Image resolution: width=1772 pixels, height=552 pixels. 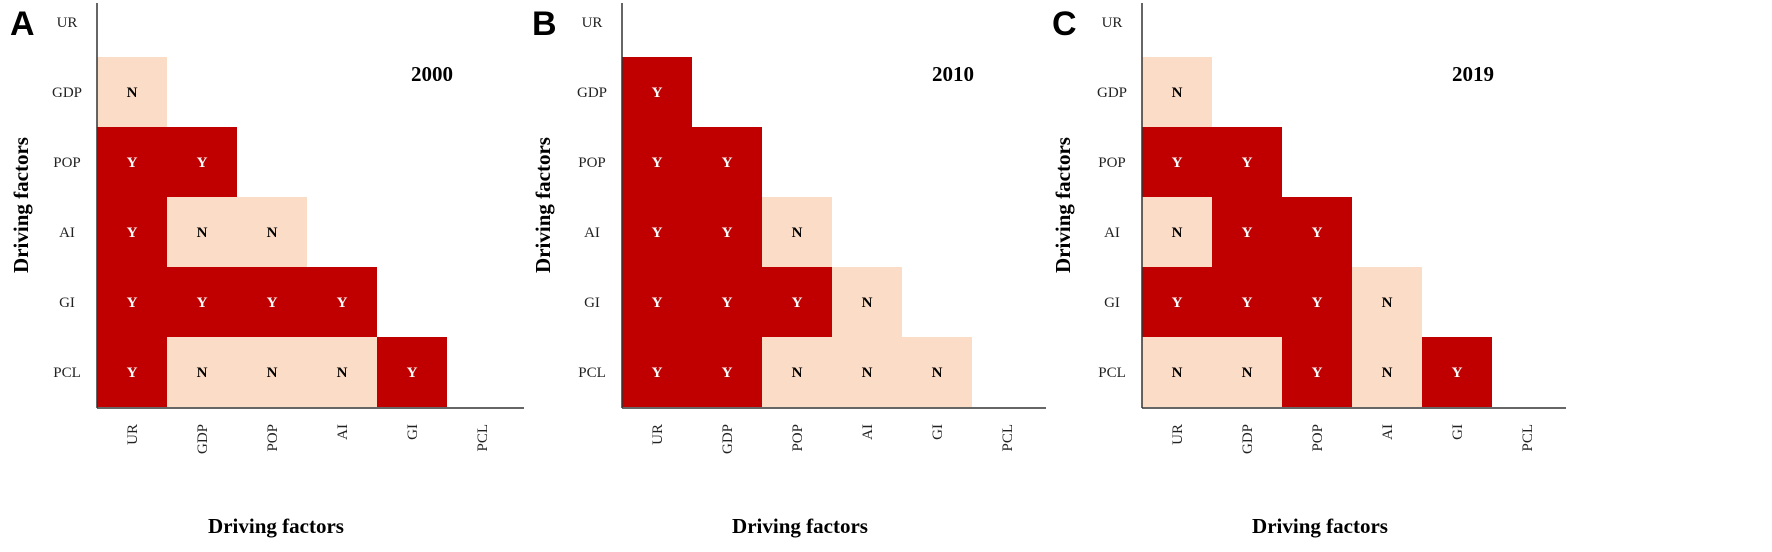 What do you see at coordinates (592, 163) in the screenshot?
I see `y-tick-label: POP` at bounding box center [592, 163].